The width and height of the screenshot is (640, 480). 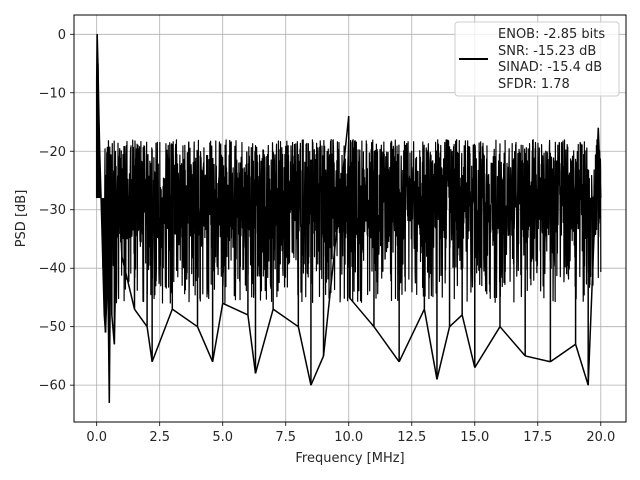 I want to click on x-tick-label: 7.5, so click(x=285, y=437).